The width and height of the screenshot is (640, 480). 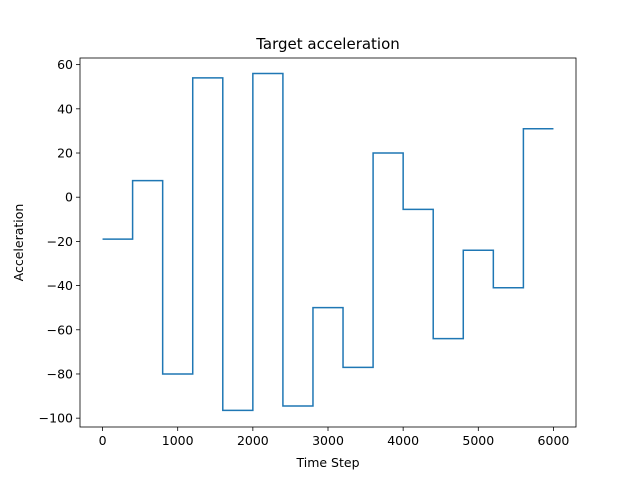 What do you see at coordinates (60, 373) in the screenshot?
I see `y-tick-label: −80` at bounding box center [60, 373].